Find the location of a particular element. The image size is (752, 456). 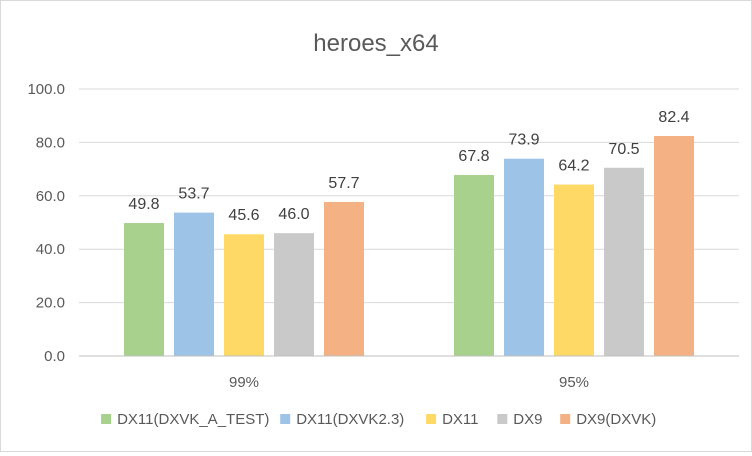

data-label: 64.2 is located at coordinates (573, 166).